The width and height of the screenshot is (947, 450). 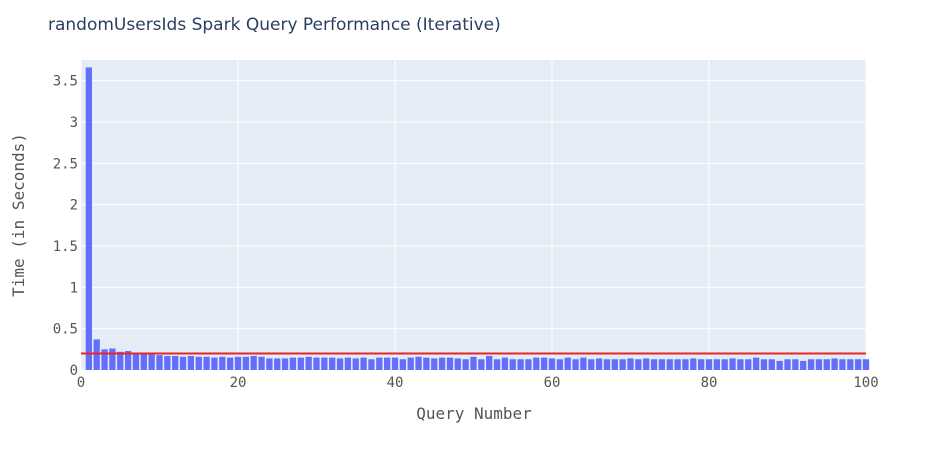 What do you see at coordinates (65, 226) in the screenshot?
I see `y-tick-labels: 0 0.5 1 1.5 2 2.5 3 3.5` at bounding box center [65, 226].